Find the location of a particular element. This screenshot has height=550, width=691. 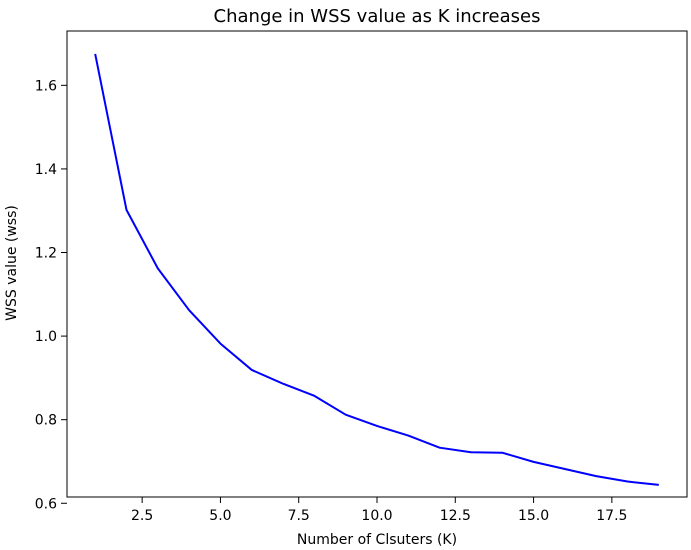

x-tick-label: 2.5 is located at coordinates (142, 516).